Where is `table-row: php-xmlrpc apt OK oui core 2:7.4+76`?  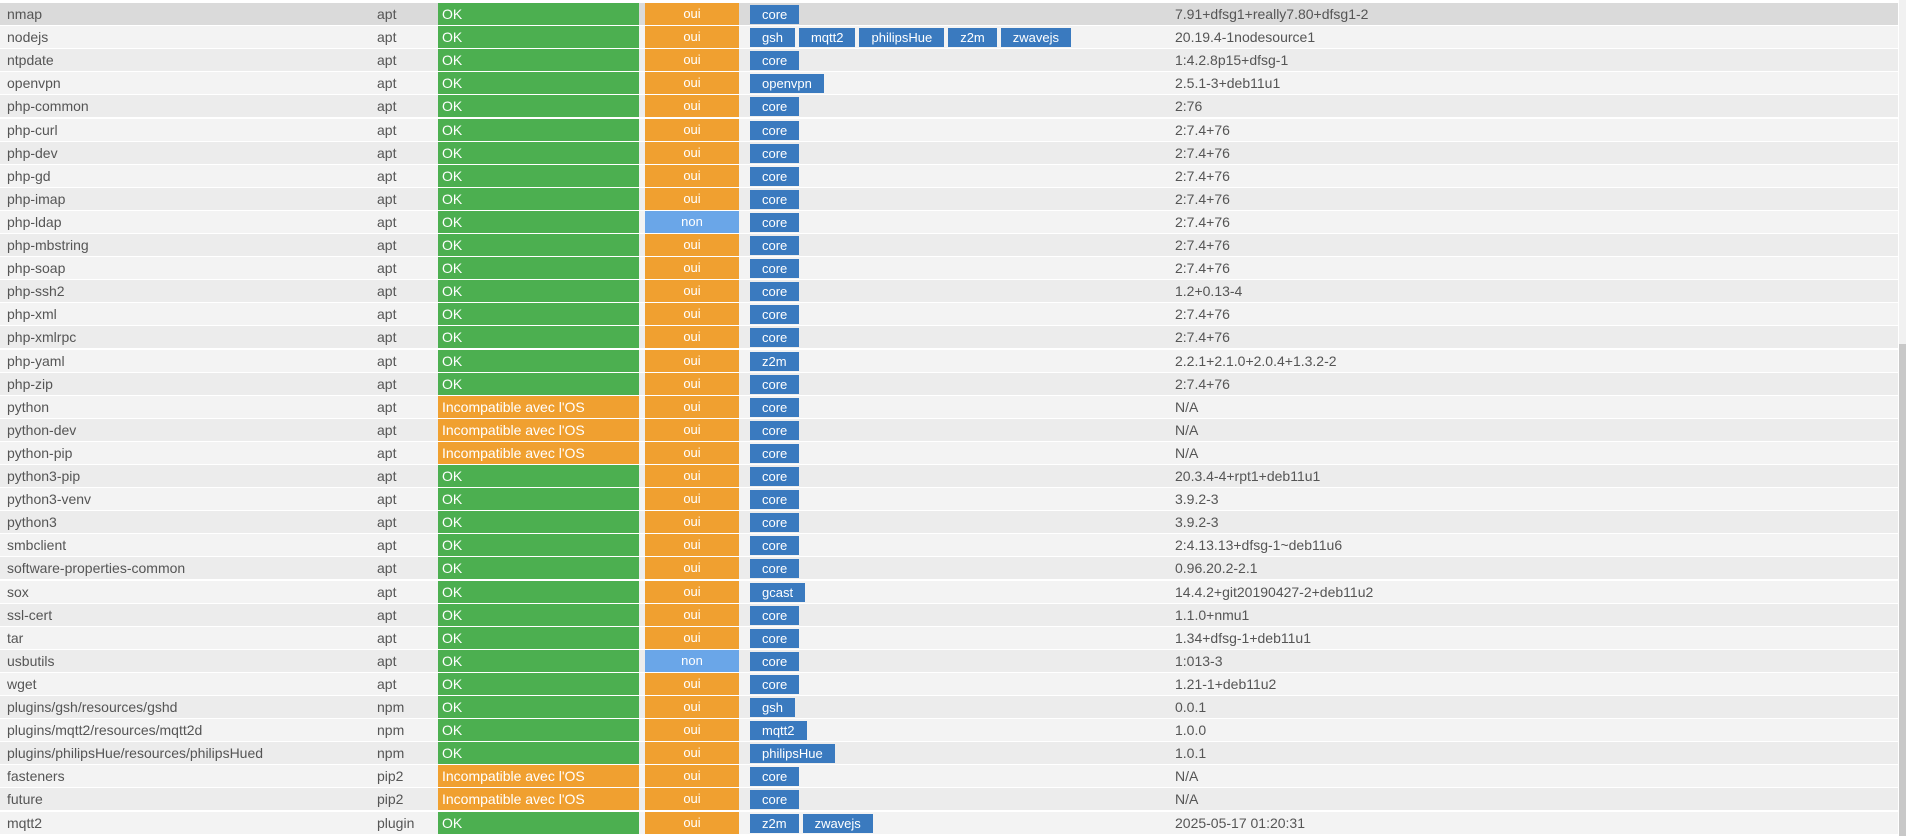 table-row: php-xmlrpc apt OK oui core 2:7.4+76 is located at coordinates (949, 337).